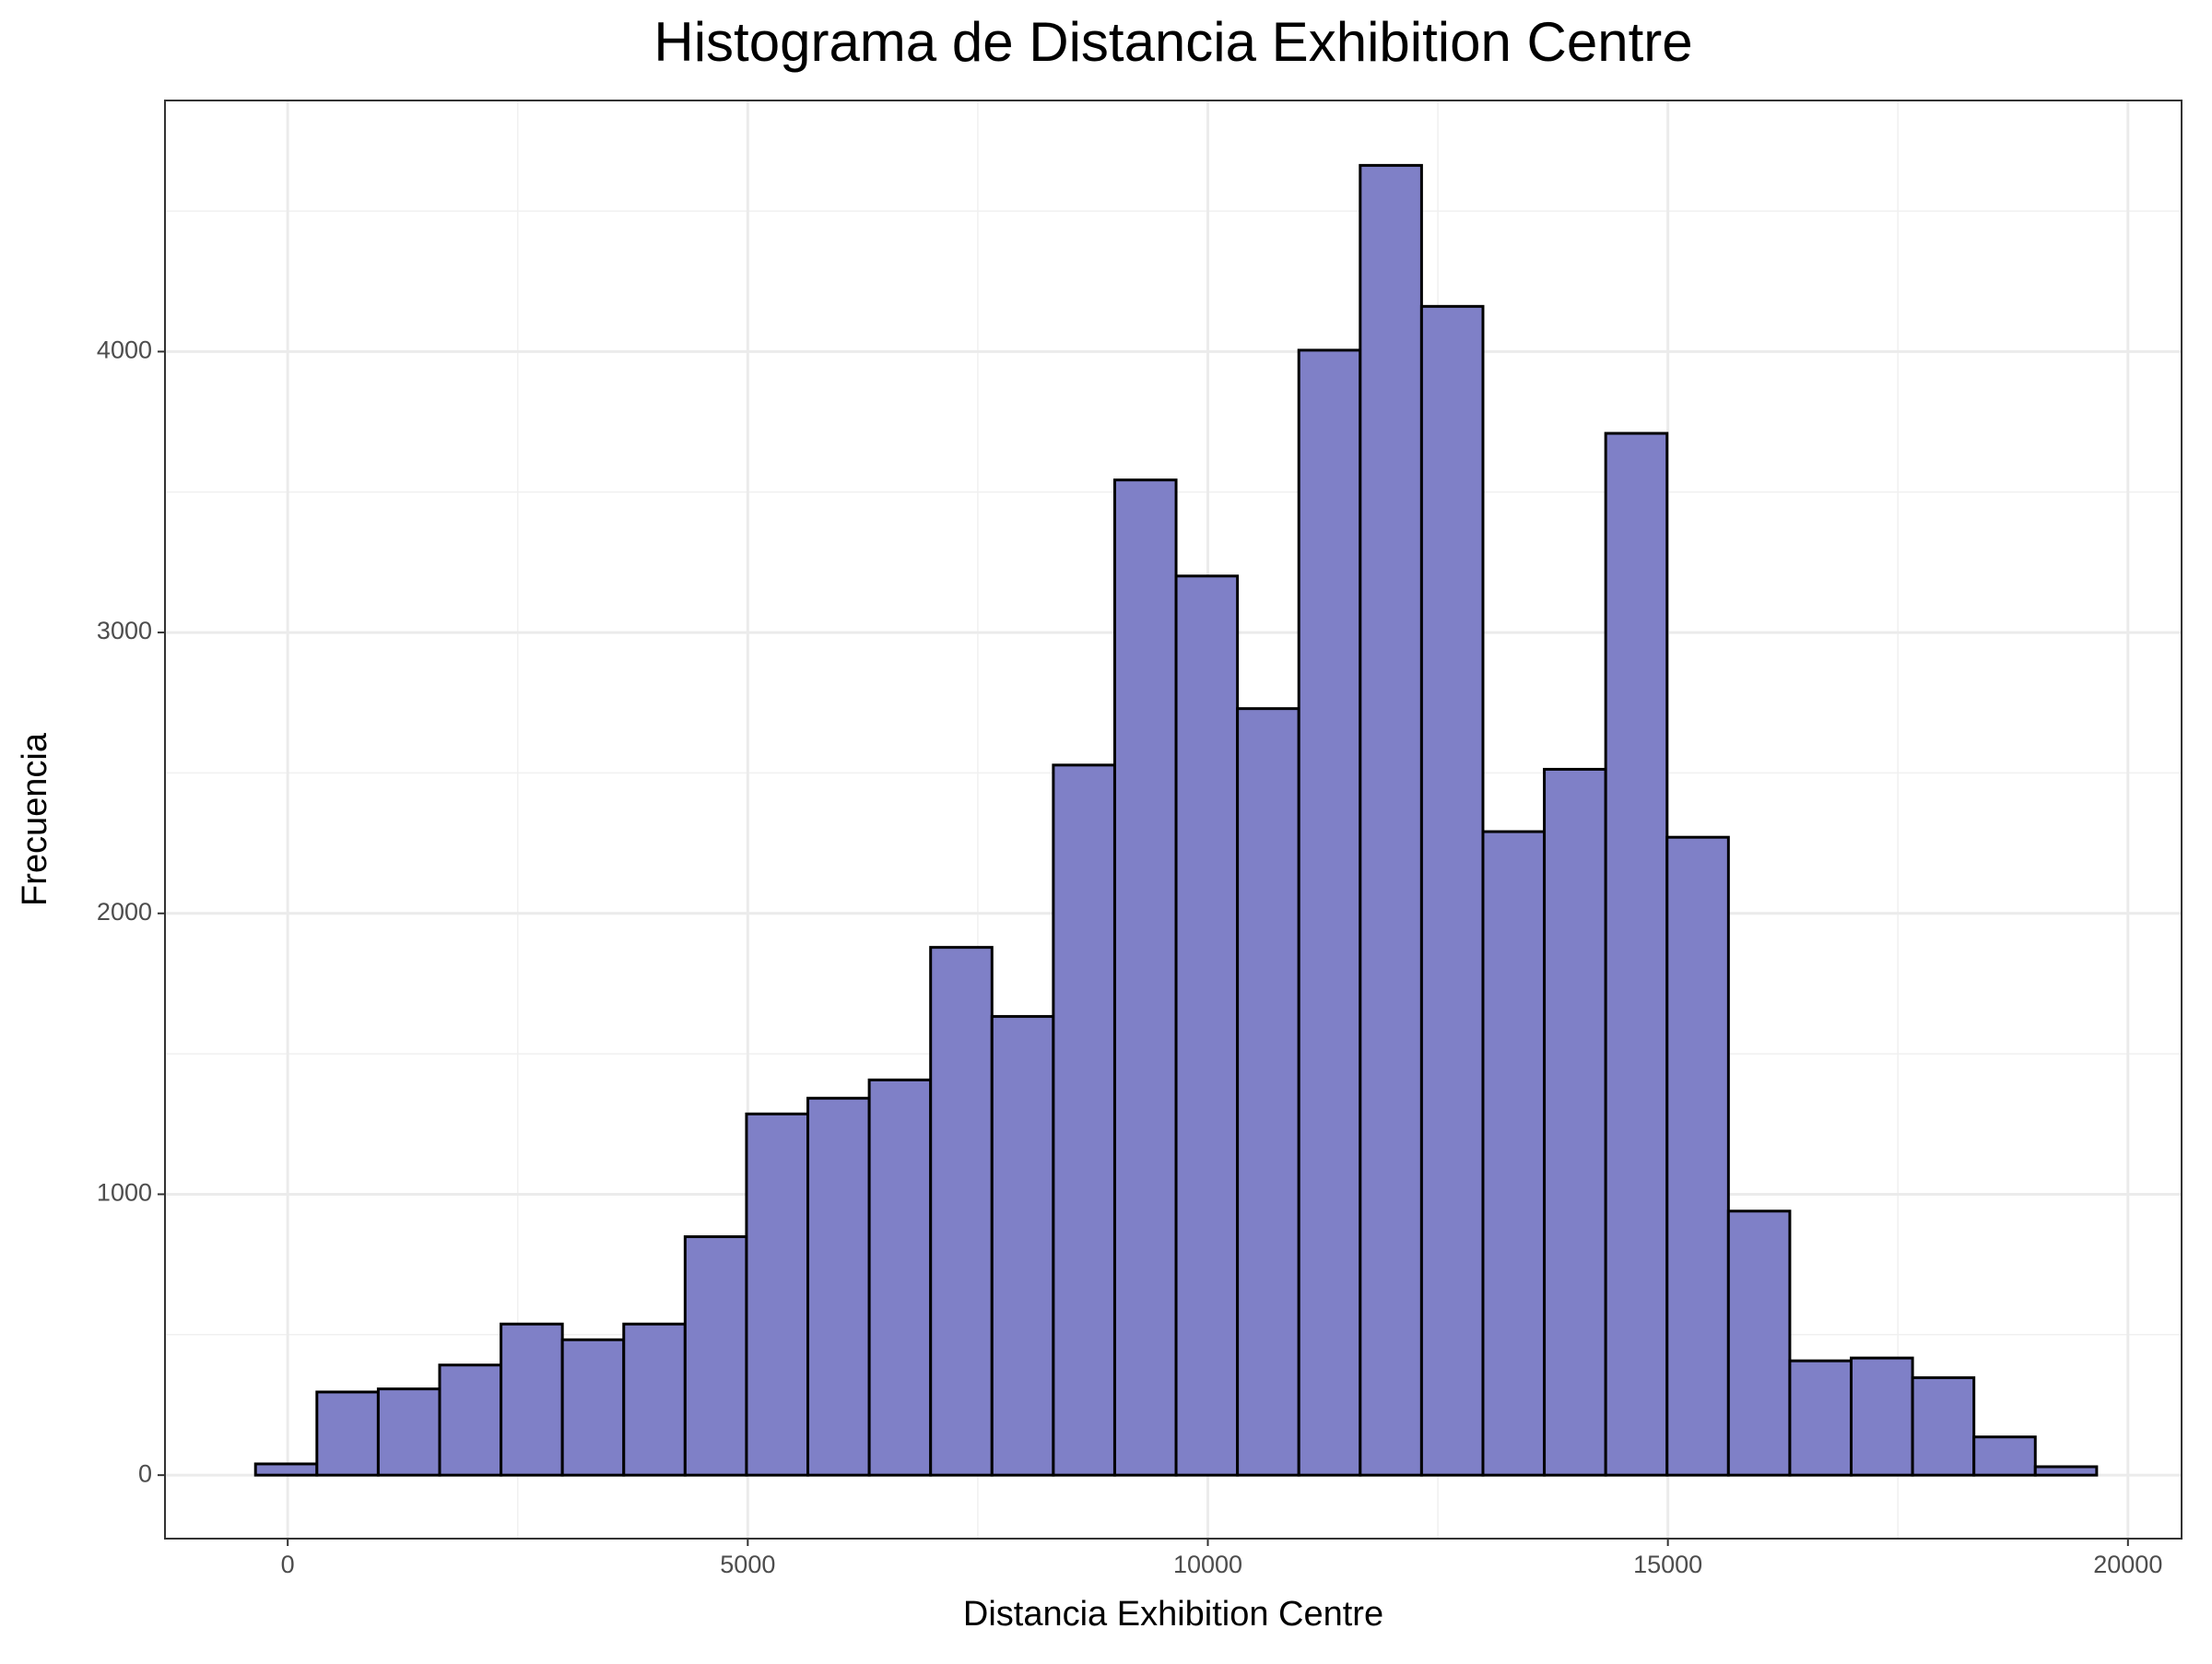 This screenshot has width=2212, height=1664. I want to click on x-tick-label: 5000, so click(747, 1564).